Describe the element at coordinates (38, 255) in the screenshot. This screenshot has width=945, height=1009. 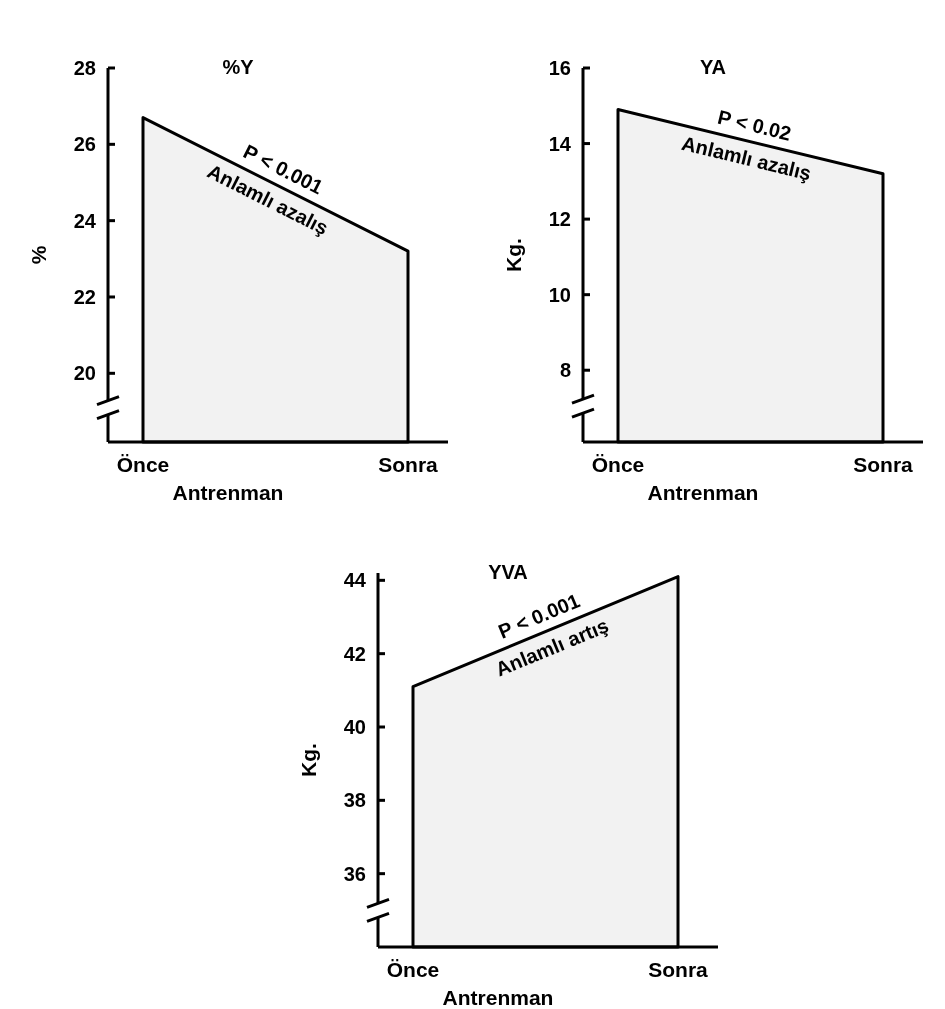
I see `y-axis-title: %` at that location.